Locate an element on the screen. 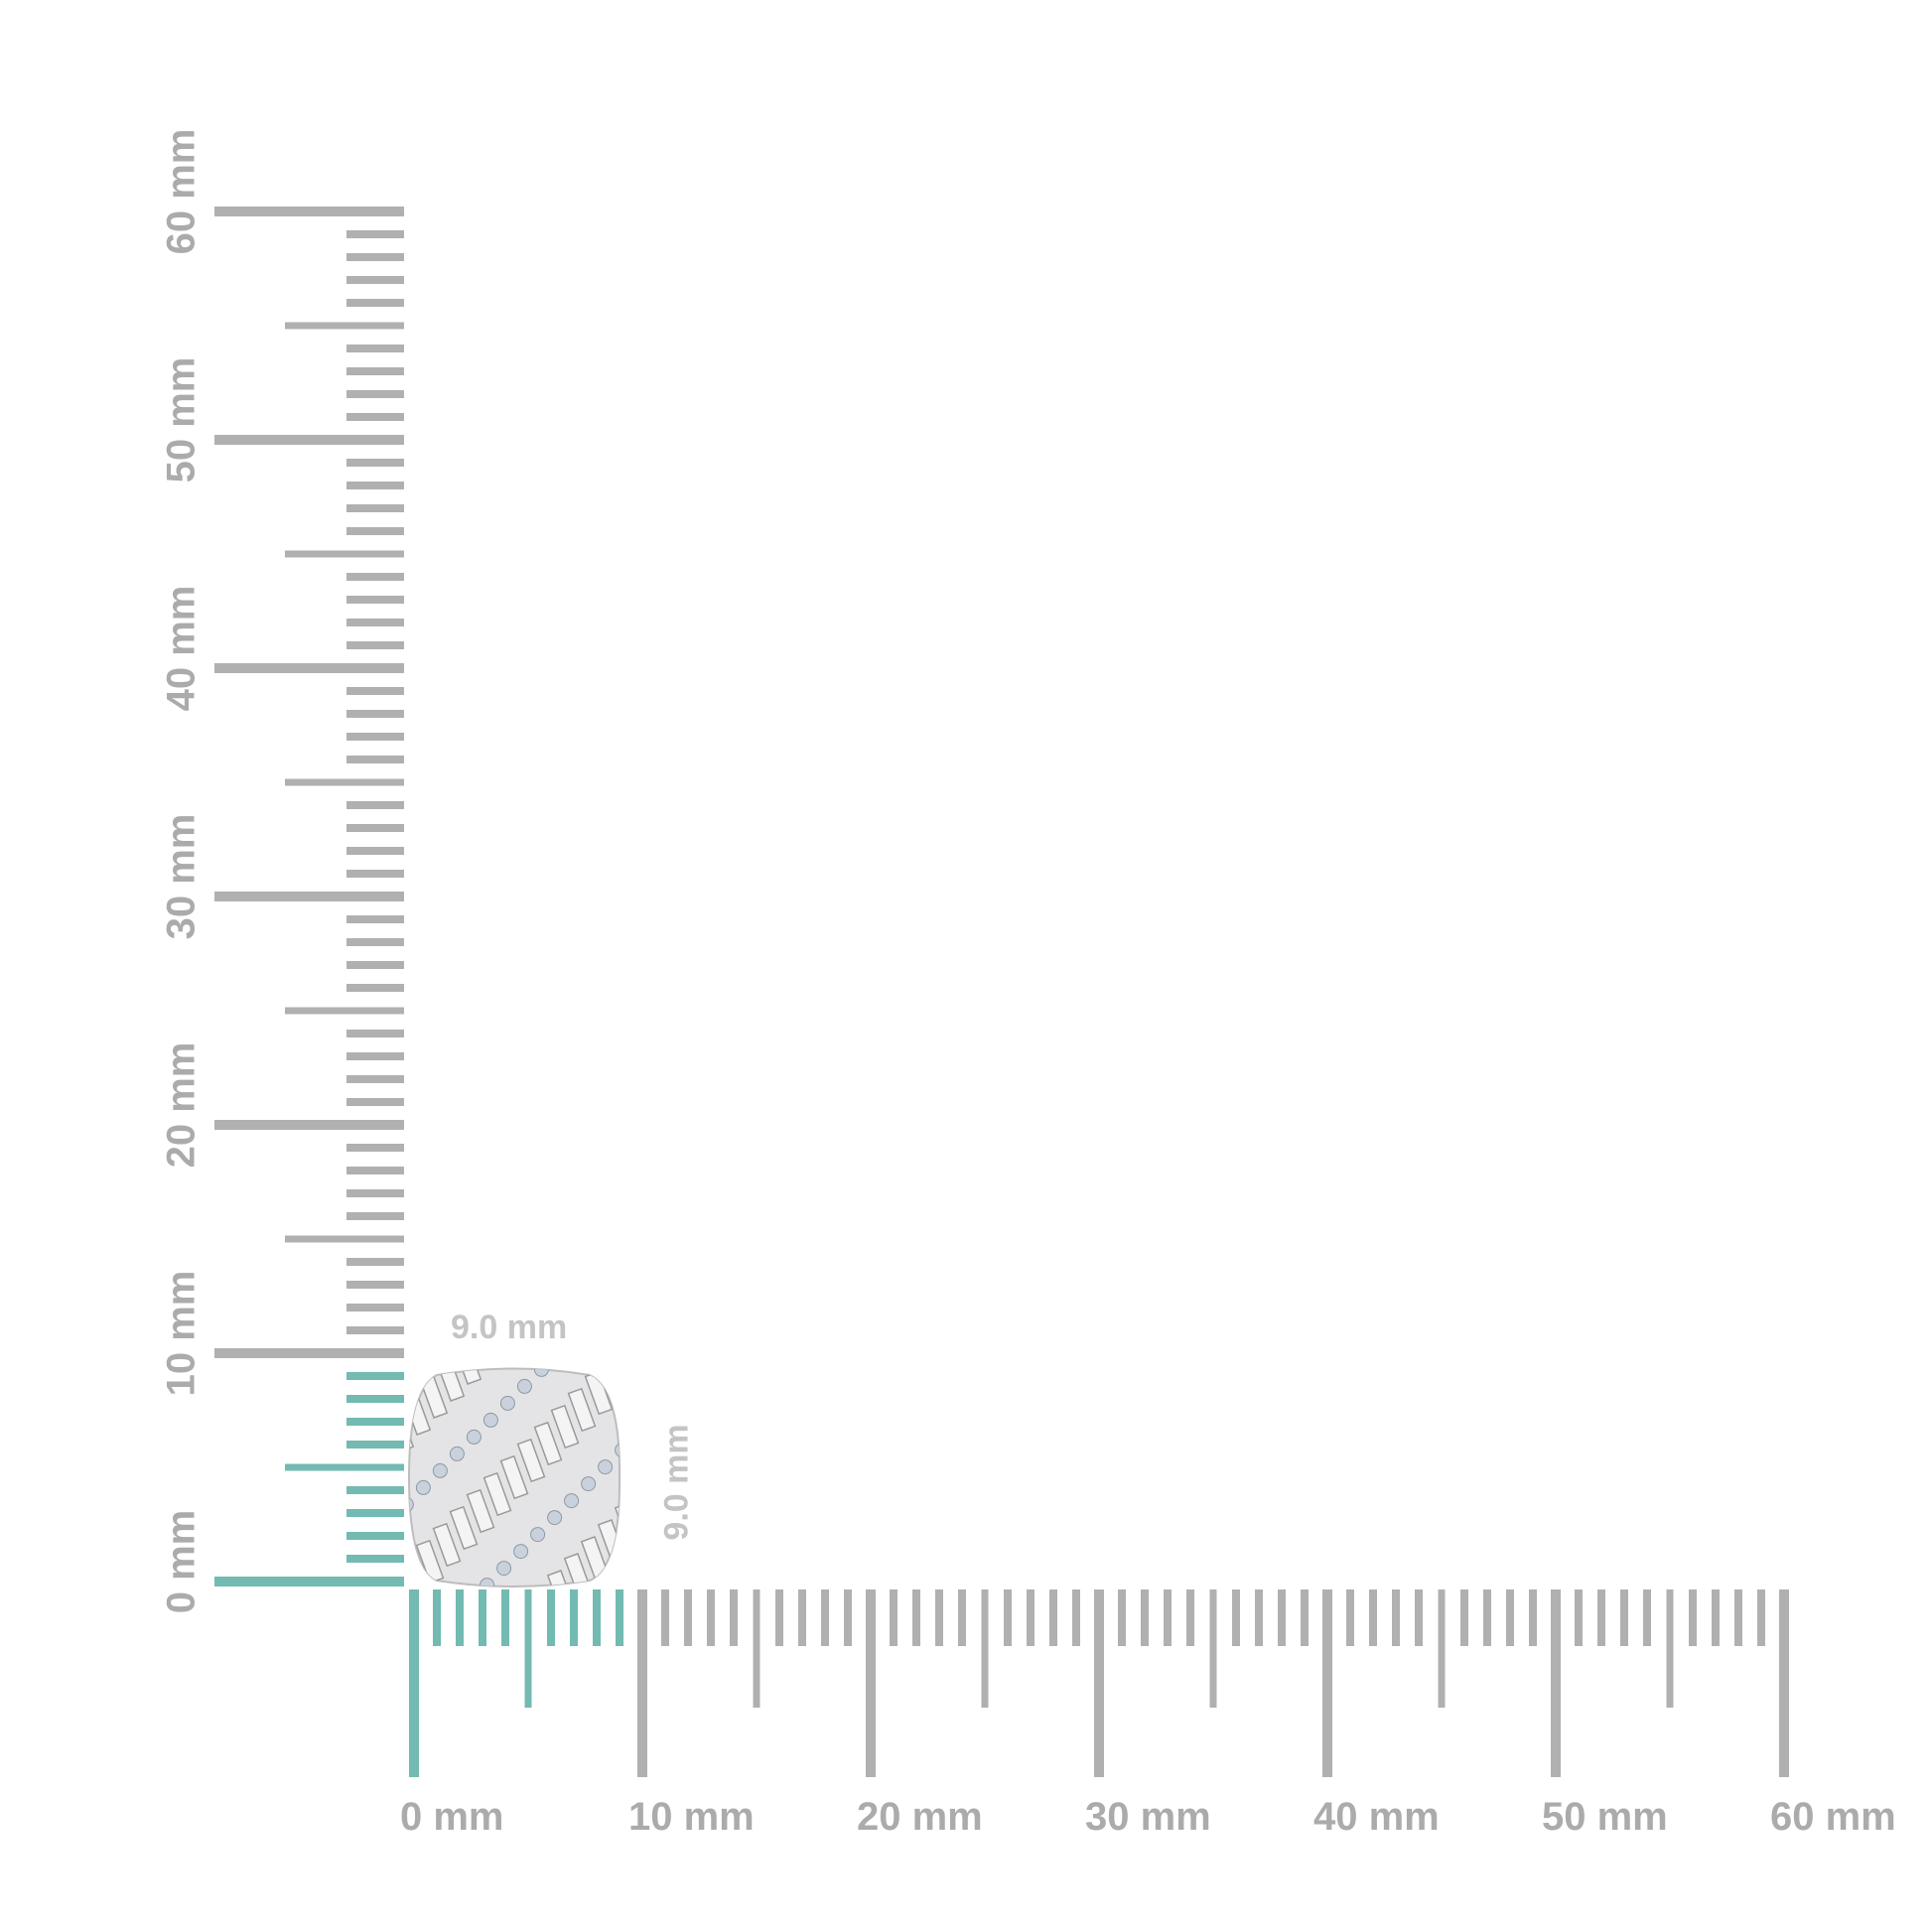  y-axis-label: 60 mm is located at coordinates (181, 191).